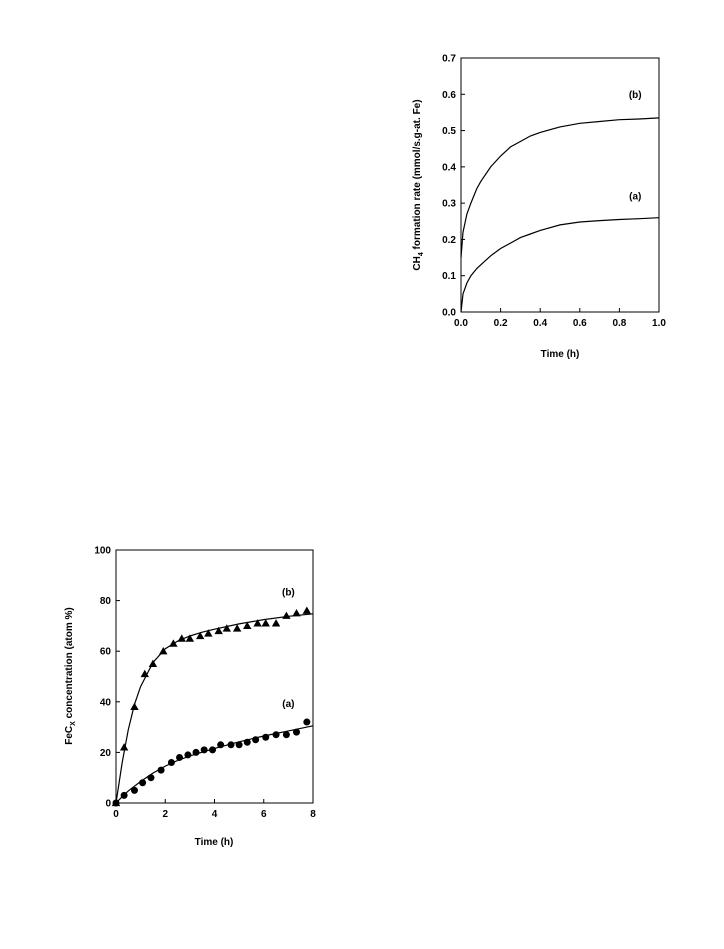 The width and height of the screenshot is (724, 949). What do you see at coordinates (70, 675) in the screenshot?
I see `y-axis-label: FeCX concentration (atom %)` at bounding box center [70, 675].